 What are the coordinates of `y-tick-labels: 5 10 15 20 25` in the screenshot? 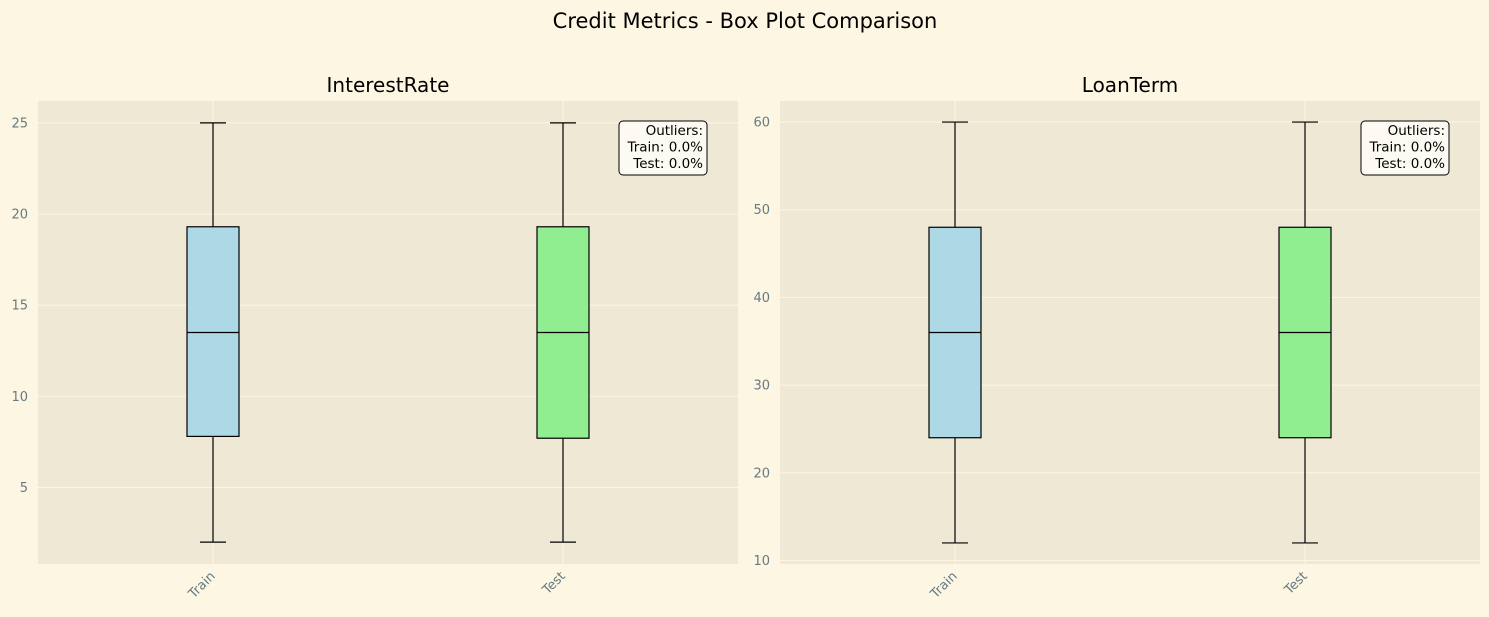 It's located at (19, 306).